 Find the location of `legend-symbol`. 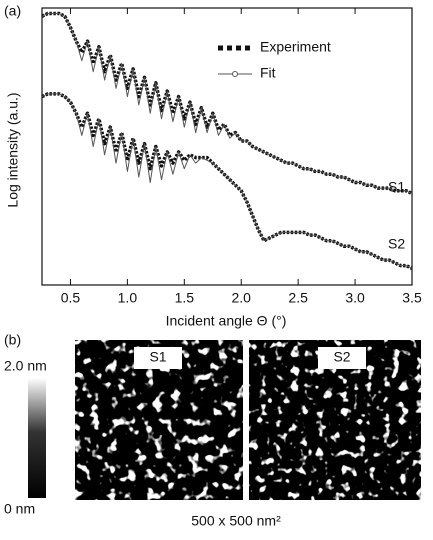

legend-symbol is located at coordinates (235, 74).